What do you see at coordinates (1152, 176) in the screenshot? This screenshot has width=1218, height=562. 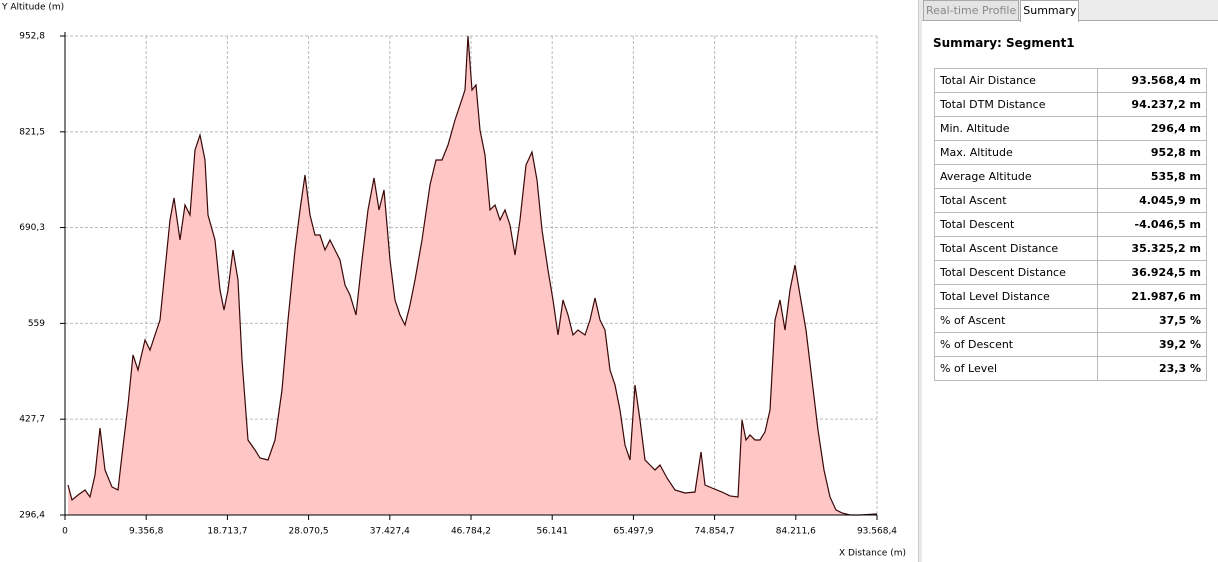 I see `summary-value: 535,8 m` at bounding box center [1152, 176].